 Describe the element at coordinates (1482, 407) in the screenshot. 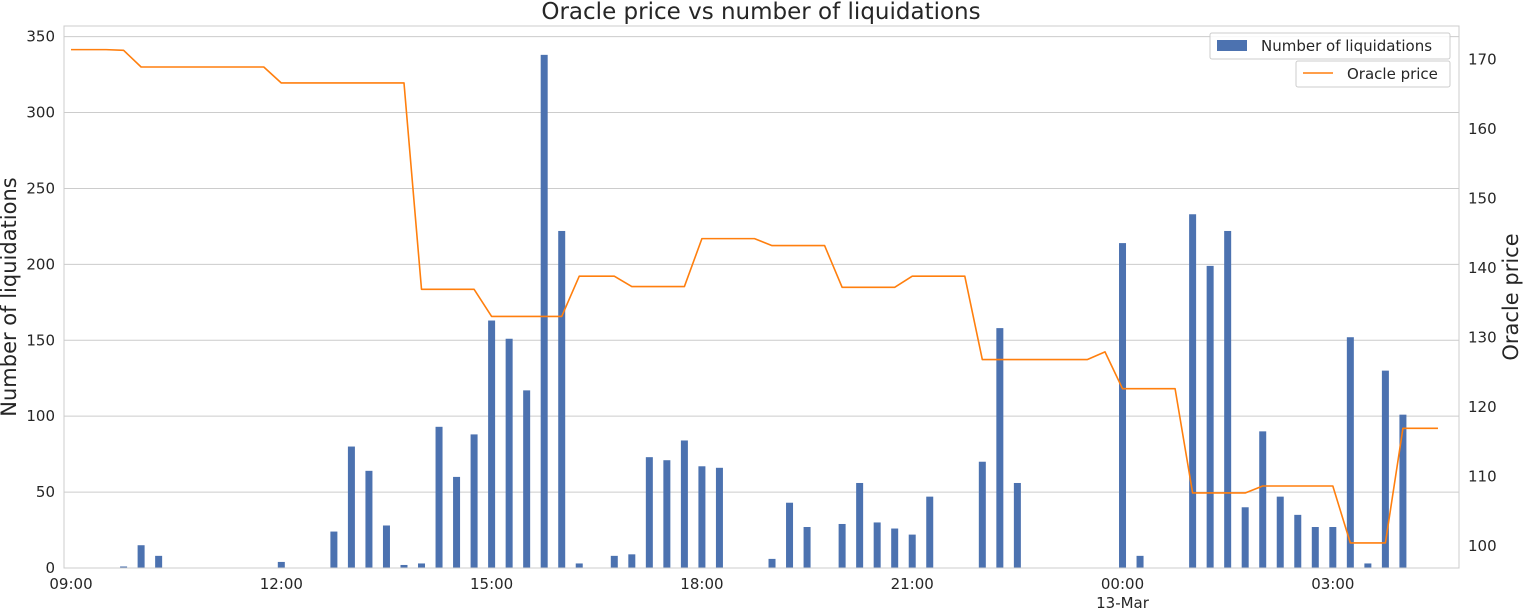

I see `y2-tick-label-120: 120` at that location.